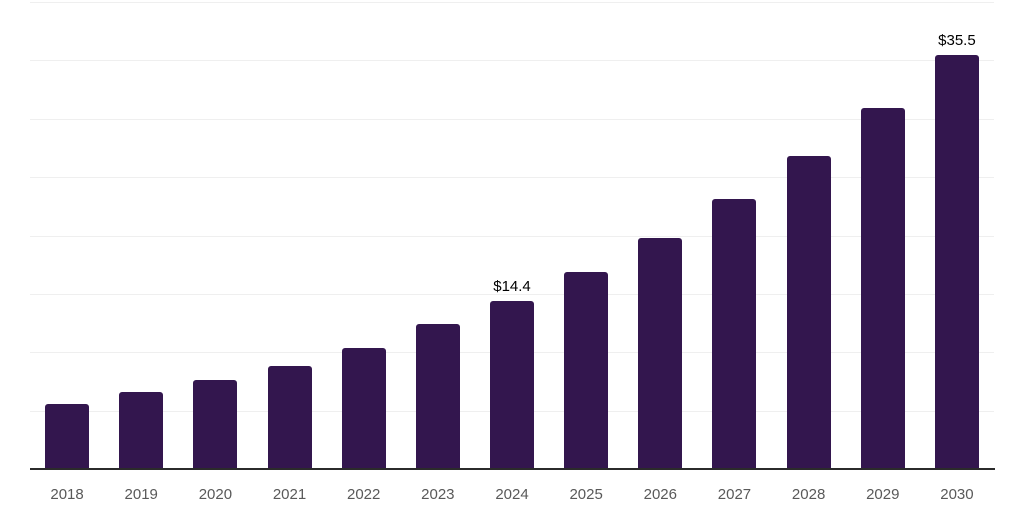 Image resolution: width=1024 pixels, height=512 pixels. I want to click on x-axis-line, so click(512, 469).